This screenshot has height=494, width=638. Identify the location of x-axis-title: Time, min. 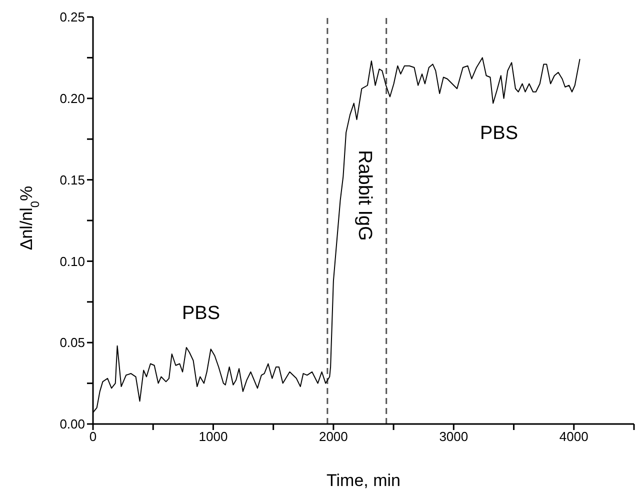
(363, 480).